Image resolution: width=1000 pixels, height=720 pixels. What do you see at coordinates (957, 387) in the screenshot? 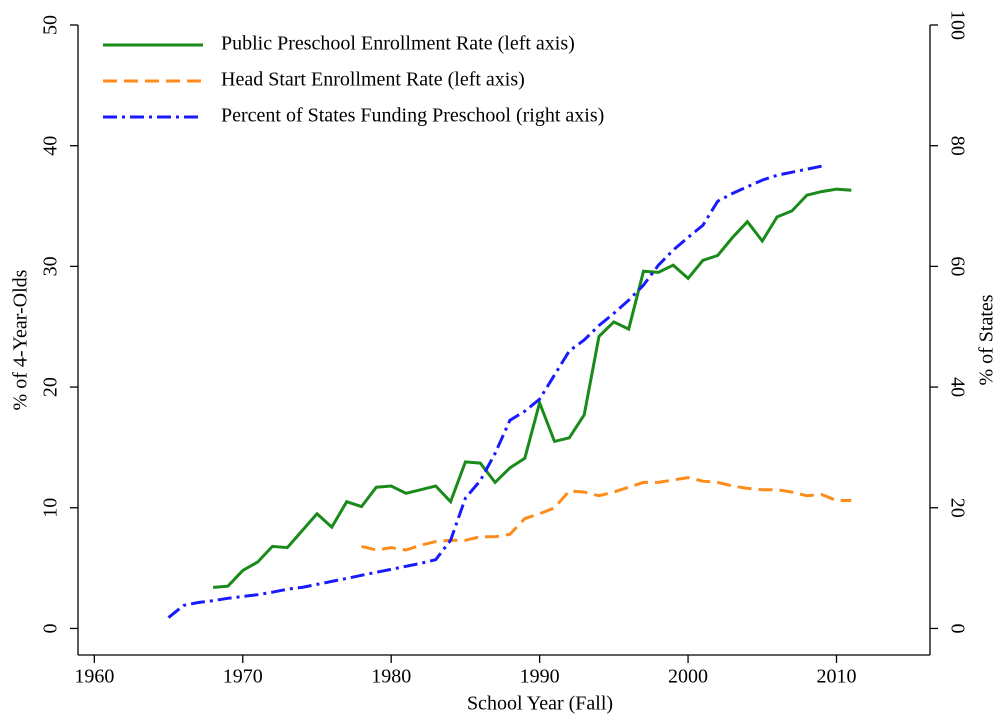
I see `y2-tick-label: 40` at bounding box center [957, 387].